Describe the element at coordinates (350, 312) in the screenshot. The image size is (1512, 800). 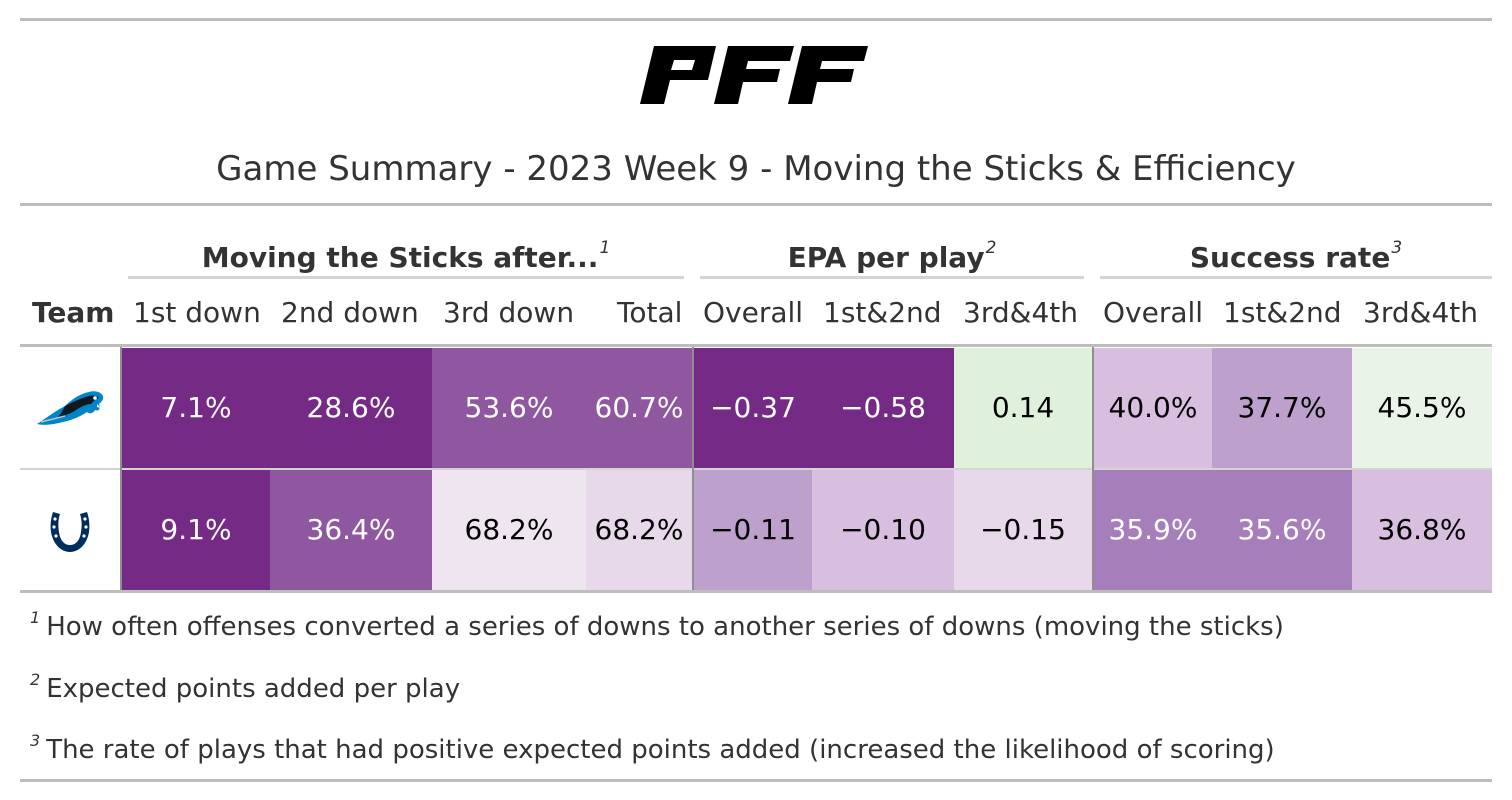
I see `column-header-2nd-down: 2nd down` at that location.